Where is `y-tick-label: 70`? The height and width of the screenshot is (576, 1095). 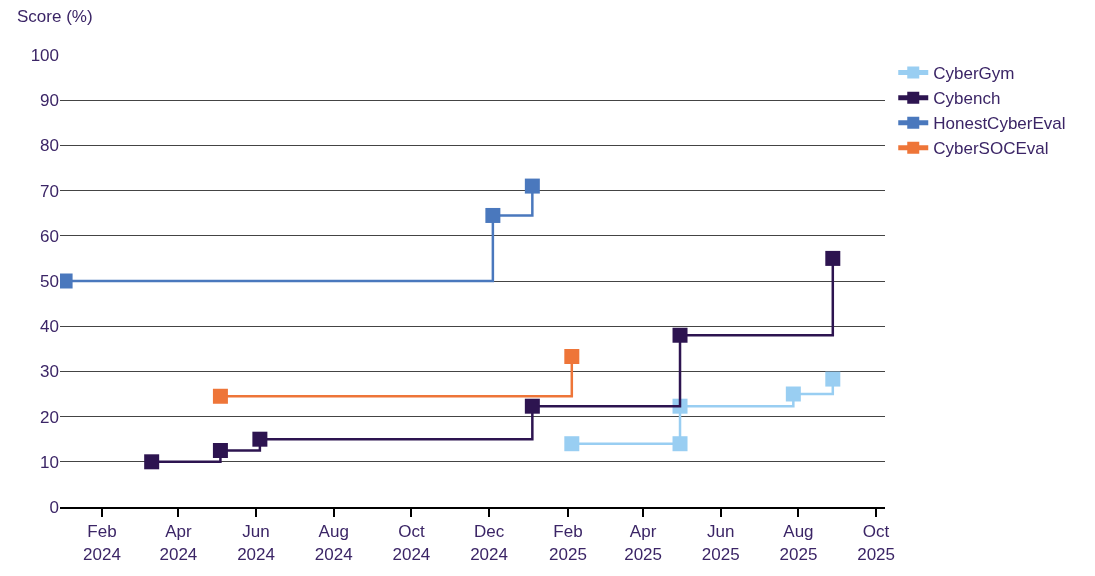
y-tick-label: 70 is located at coordinates (49, 191).